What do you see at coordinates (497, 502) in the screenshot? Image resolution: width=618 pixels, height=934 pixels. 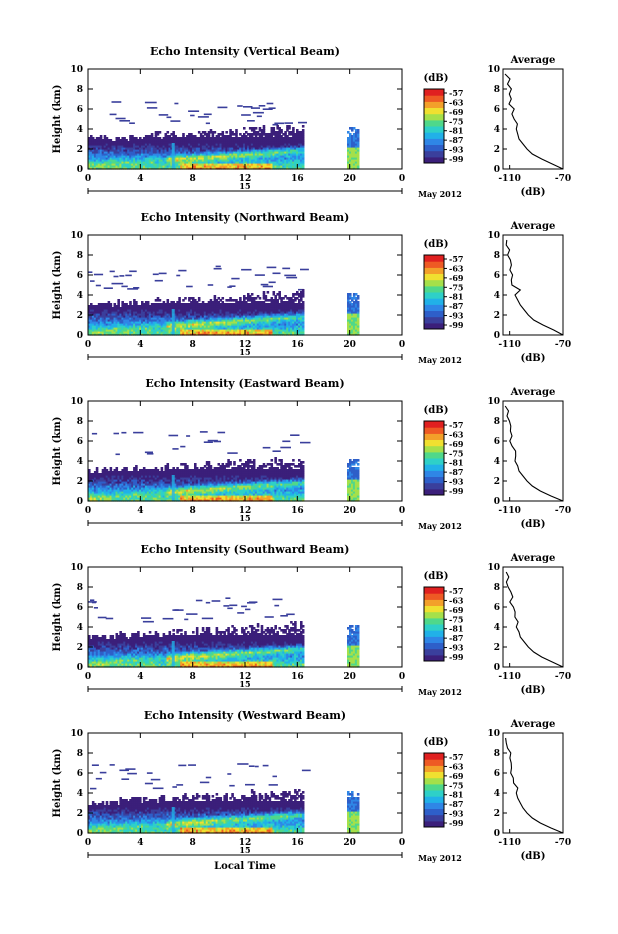 I see `average-y-tick-label: 0` at bounding box center [497, 502].